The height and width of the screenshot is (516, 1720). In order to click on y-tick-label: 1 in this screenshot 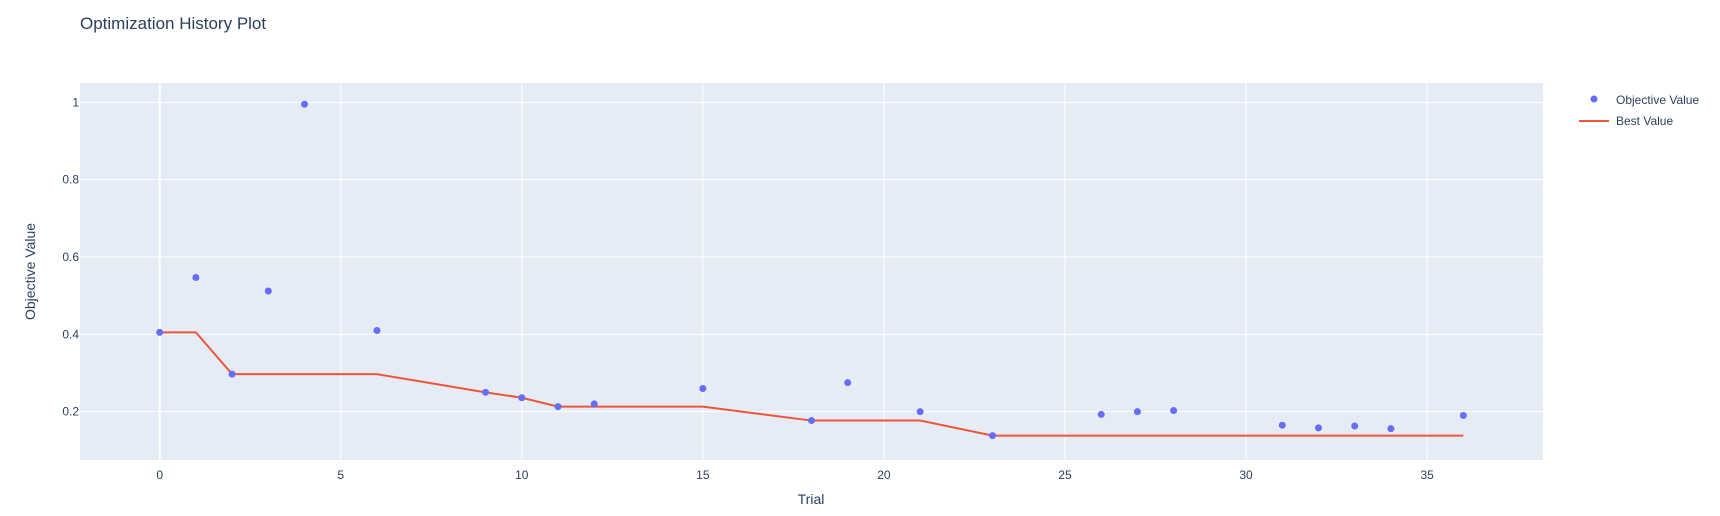, I will do `click(75, 102)`.